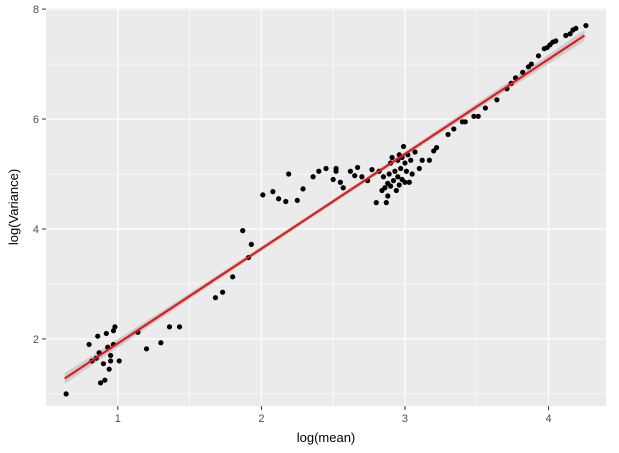  What do you see at coordinates (36, 230) in the screenshot?
I see `y-tick-label: 4` at bounding box center [36, 230].